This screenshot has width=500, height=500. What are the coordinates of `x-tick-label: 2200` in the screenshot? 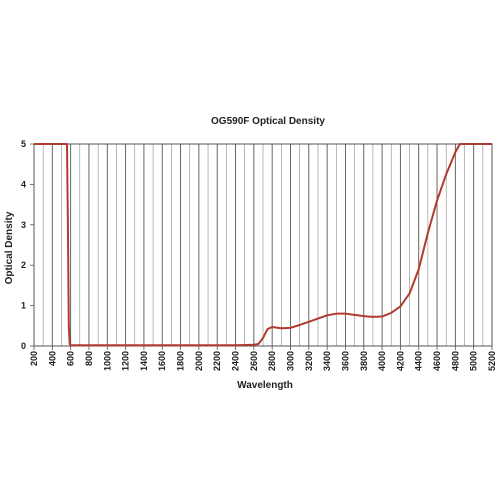 It's located at (217, 361).